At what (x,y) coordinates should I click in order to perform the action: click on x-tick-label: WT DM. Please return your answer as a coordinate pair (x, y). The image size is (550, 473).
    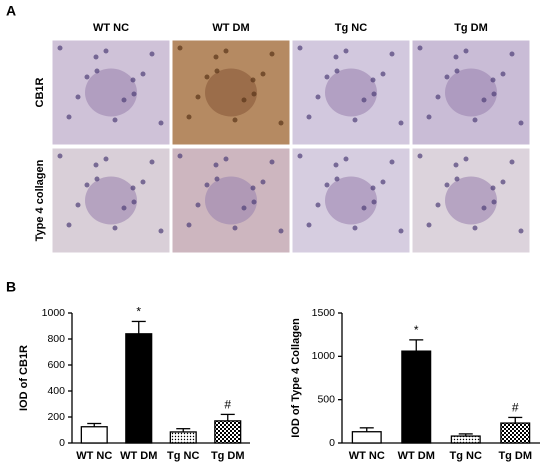
    Looking at the image, I should click on (138, 456).